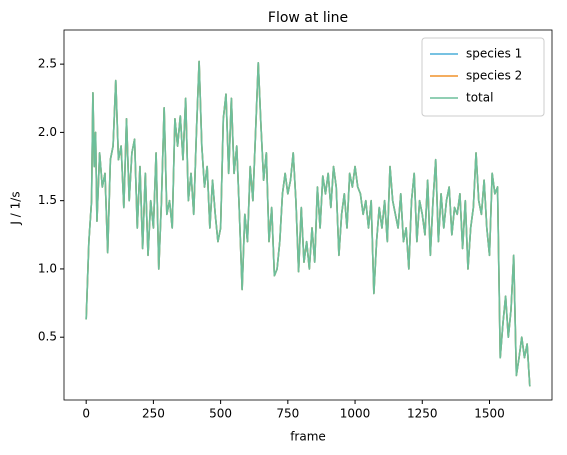 This screenshot has width=567, height=455. Describe the element at coordinates (355, 414) in the screenshot. I see `x-tick-label: 1000` at that location.